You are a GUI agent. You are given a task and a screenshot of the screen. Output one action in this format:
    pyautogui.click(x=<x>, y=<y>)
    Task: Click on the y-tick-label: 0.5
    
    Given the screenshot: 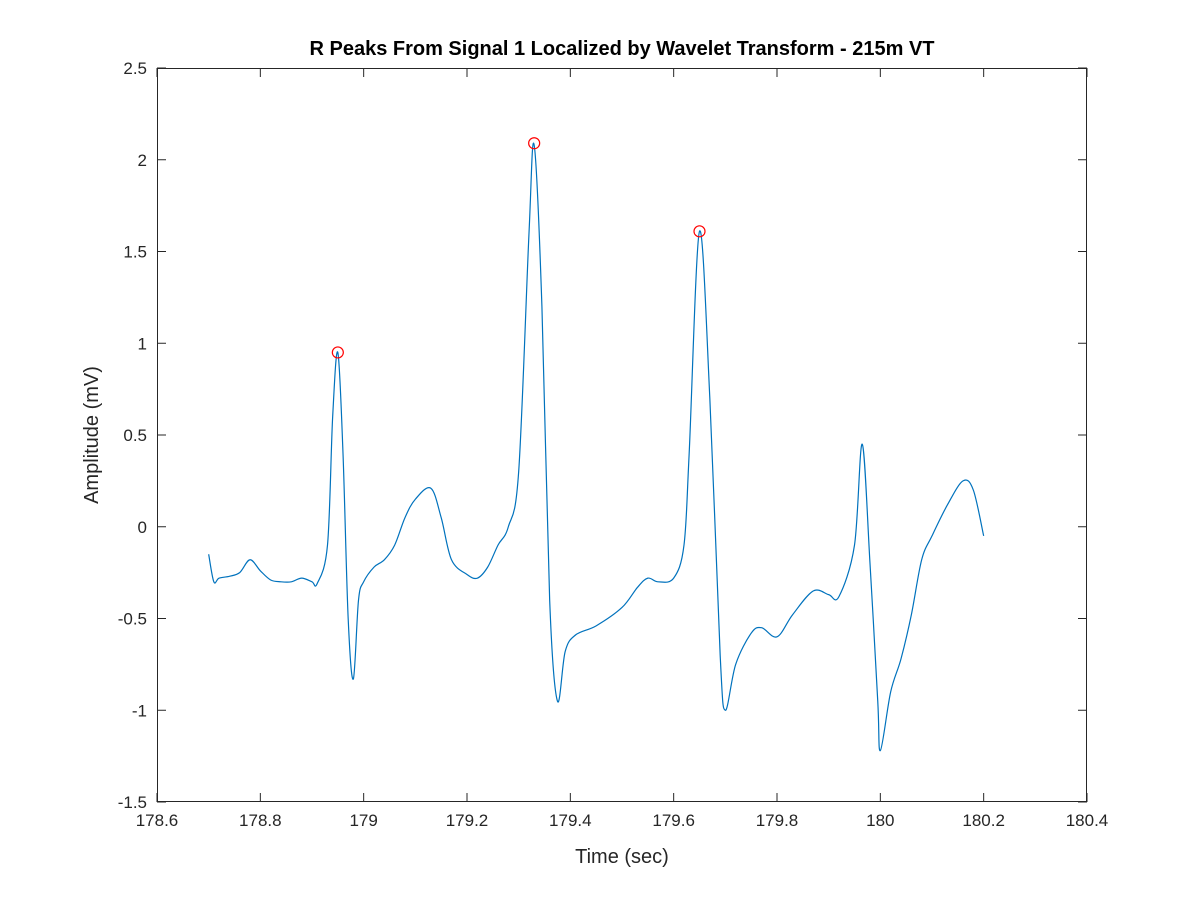 What is the action you would take?
    pyautogui.click(x=135, y=435)
    